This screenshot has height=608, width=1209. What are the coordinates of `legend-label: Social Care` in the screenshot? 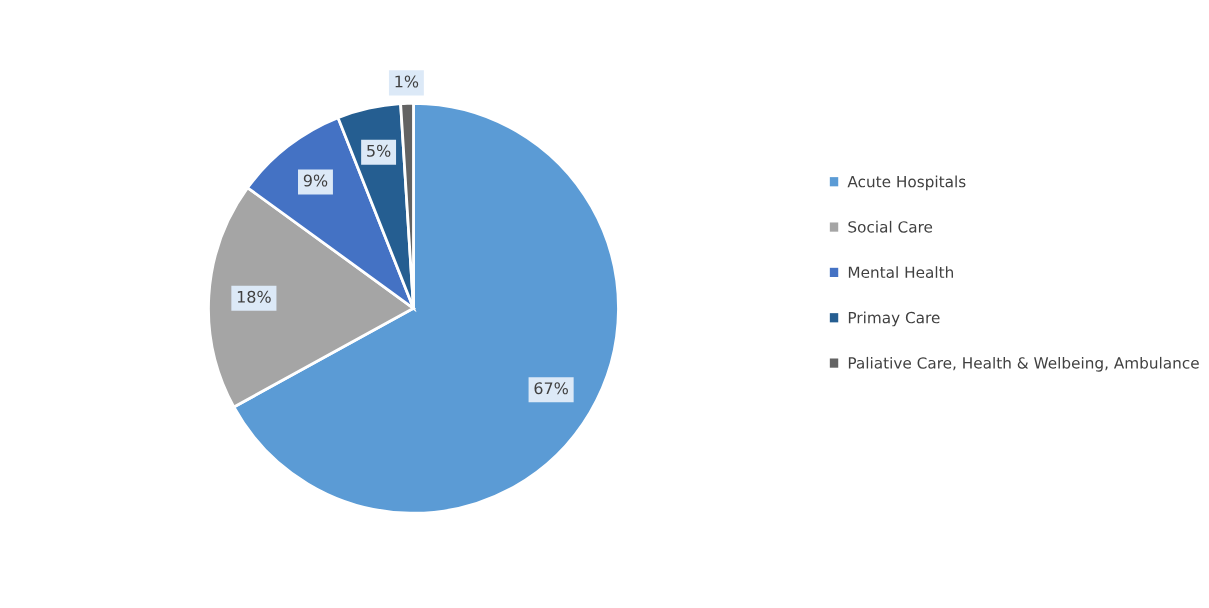 It's located at (890, 226).